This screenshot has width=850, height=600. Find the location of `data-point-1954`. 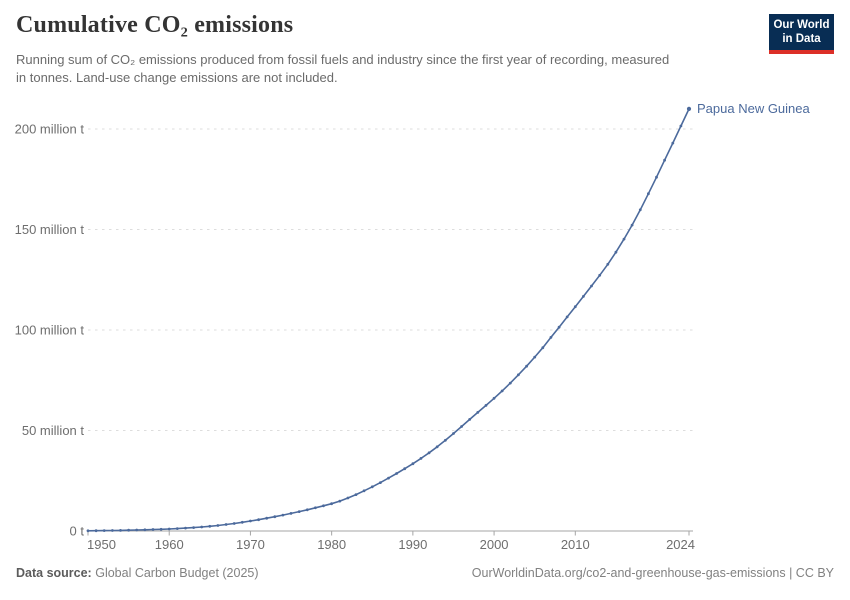

data-point-1954 is located at coordinates (120, 530).